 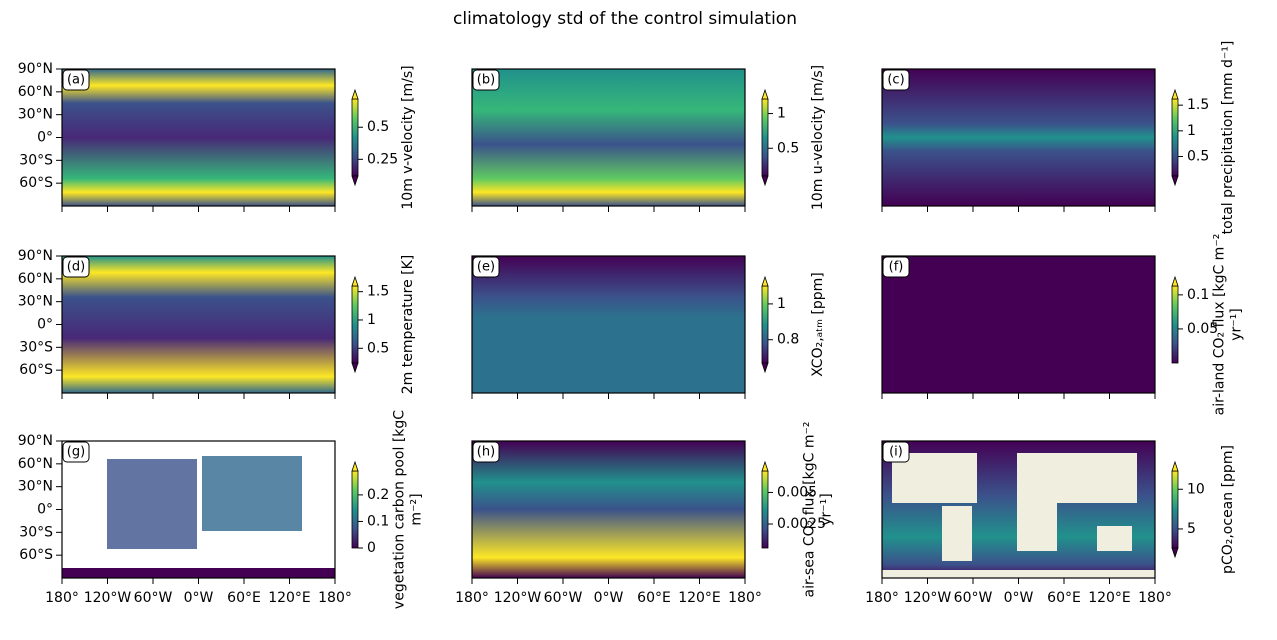 What do you see at coordinates (1228, 509) in the screenshot?
I see `colorbar-label: pCO₂,ocean [ppm]` at bounding box center [1228, 509].